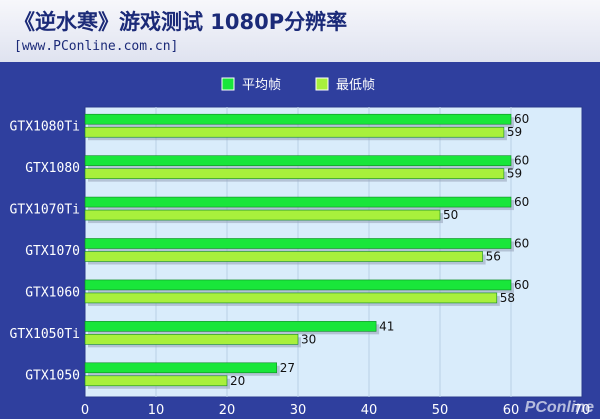 The width and height of the screenshot is (600, 419). I want to click on bar-avg-GTX1050, so click(180, 368).